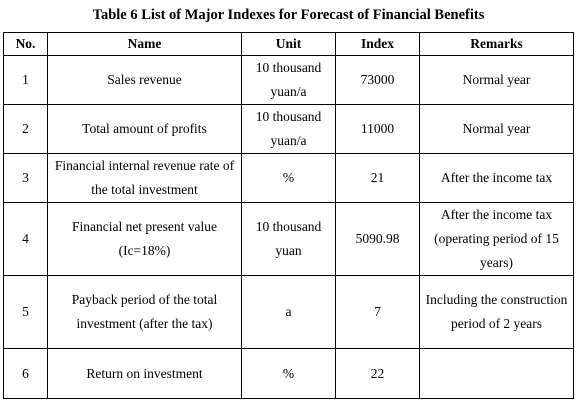  What do you see at coordinates (377, 80) in the screenshot?
I see `cell-index: 73000` at bounding box center [377, 80].